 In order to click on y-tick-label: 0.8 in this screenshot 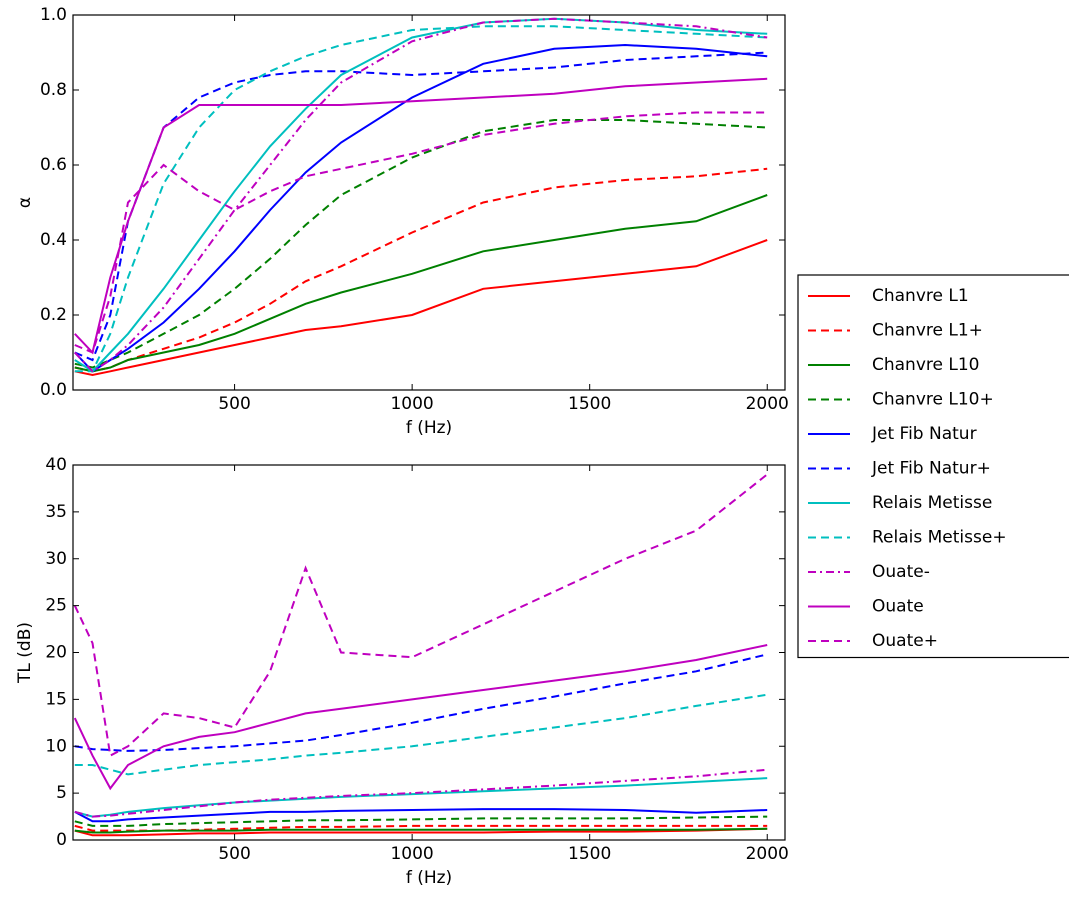, I will do `click(53, 90)`.